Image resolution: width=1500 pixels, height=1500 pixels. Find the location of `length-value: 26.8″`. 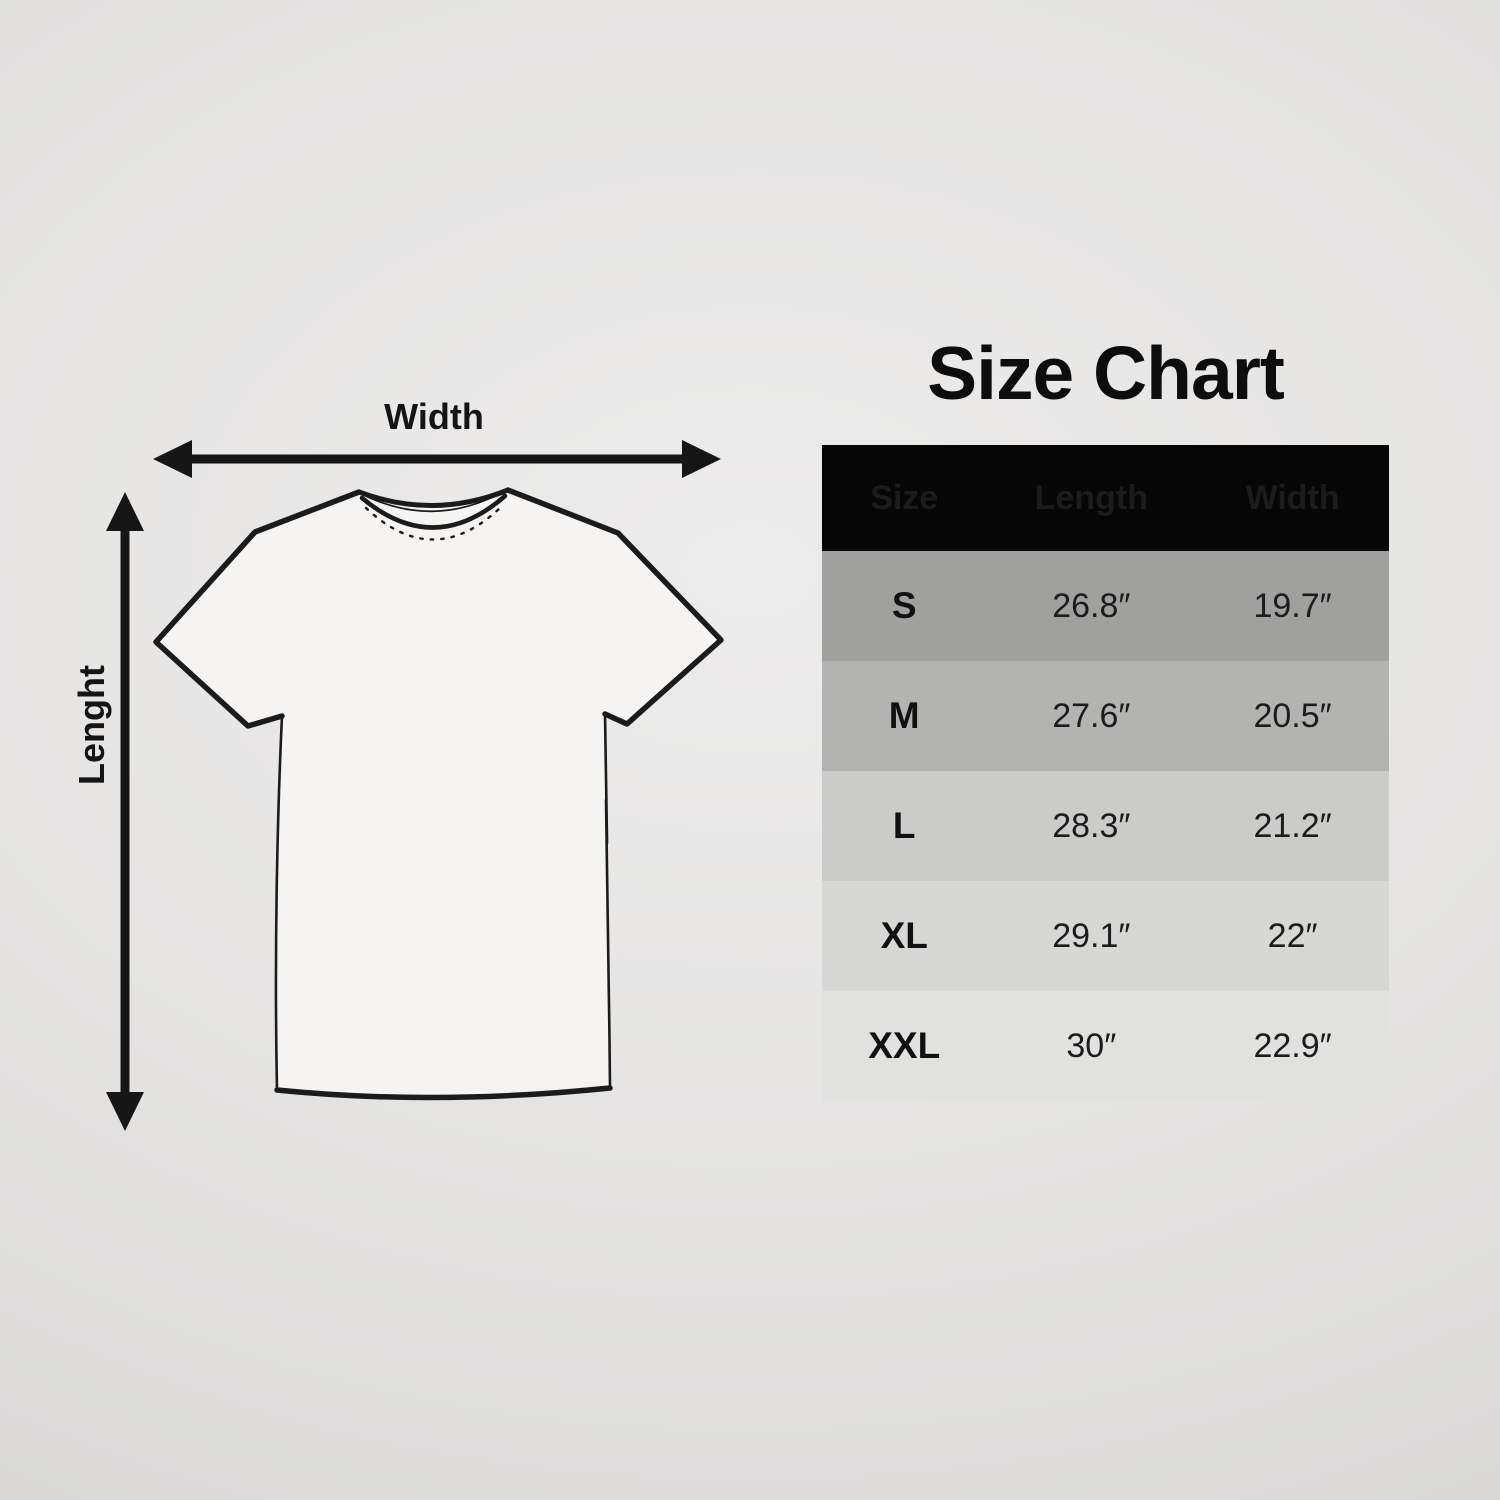

length-value: 26.8″ is located at coordinates (1091, 605).